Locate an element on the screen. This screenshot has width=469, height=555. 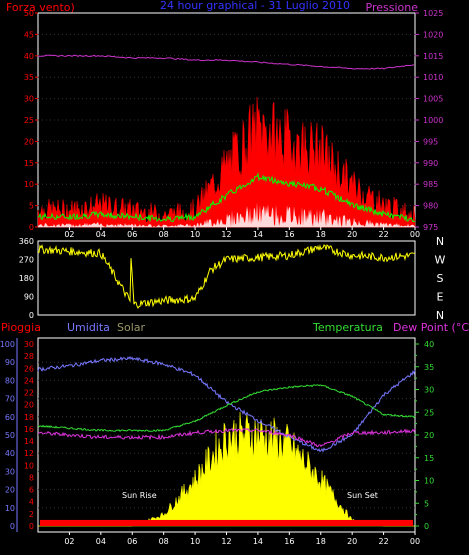
direction-tick-label: 180 is located at coordinates (26, 278).